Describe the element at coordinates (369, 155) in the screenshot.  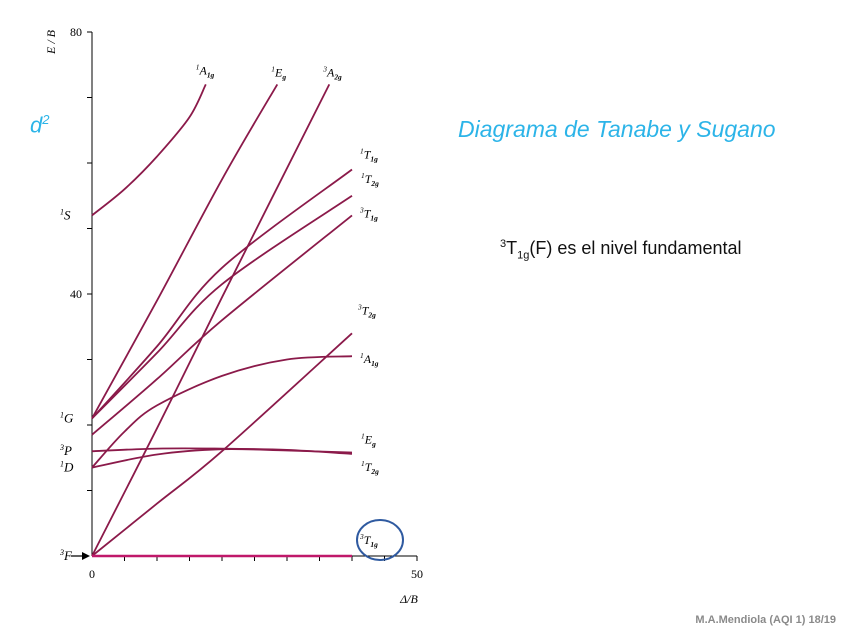
I see `state-label-1T1g: 1T1g` at that location.